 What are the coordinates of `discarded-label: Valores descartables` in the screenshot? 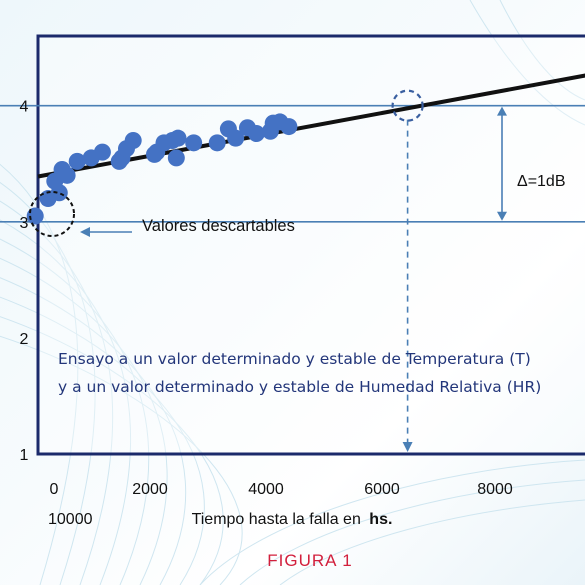 It's located at (218, 226).